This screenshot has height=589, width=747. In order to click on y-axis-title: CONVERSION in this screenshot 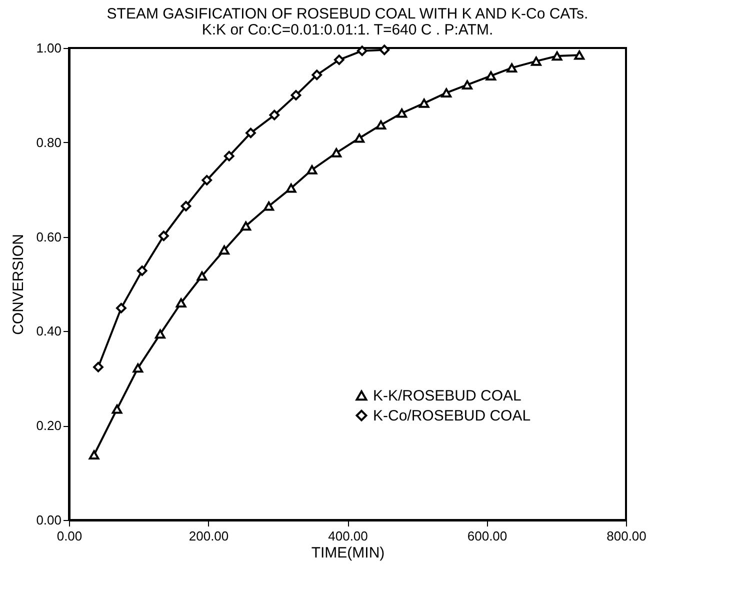, I will do `click(19, 284)`.